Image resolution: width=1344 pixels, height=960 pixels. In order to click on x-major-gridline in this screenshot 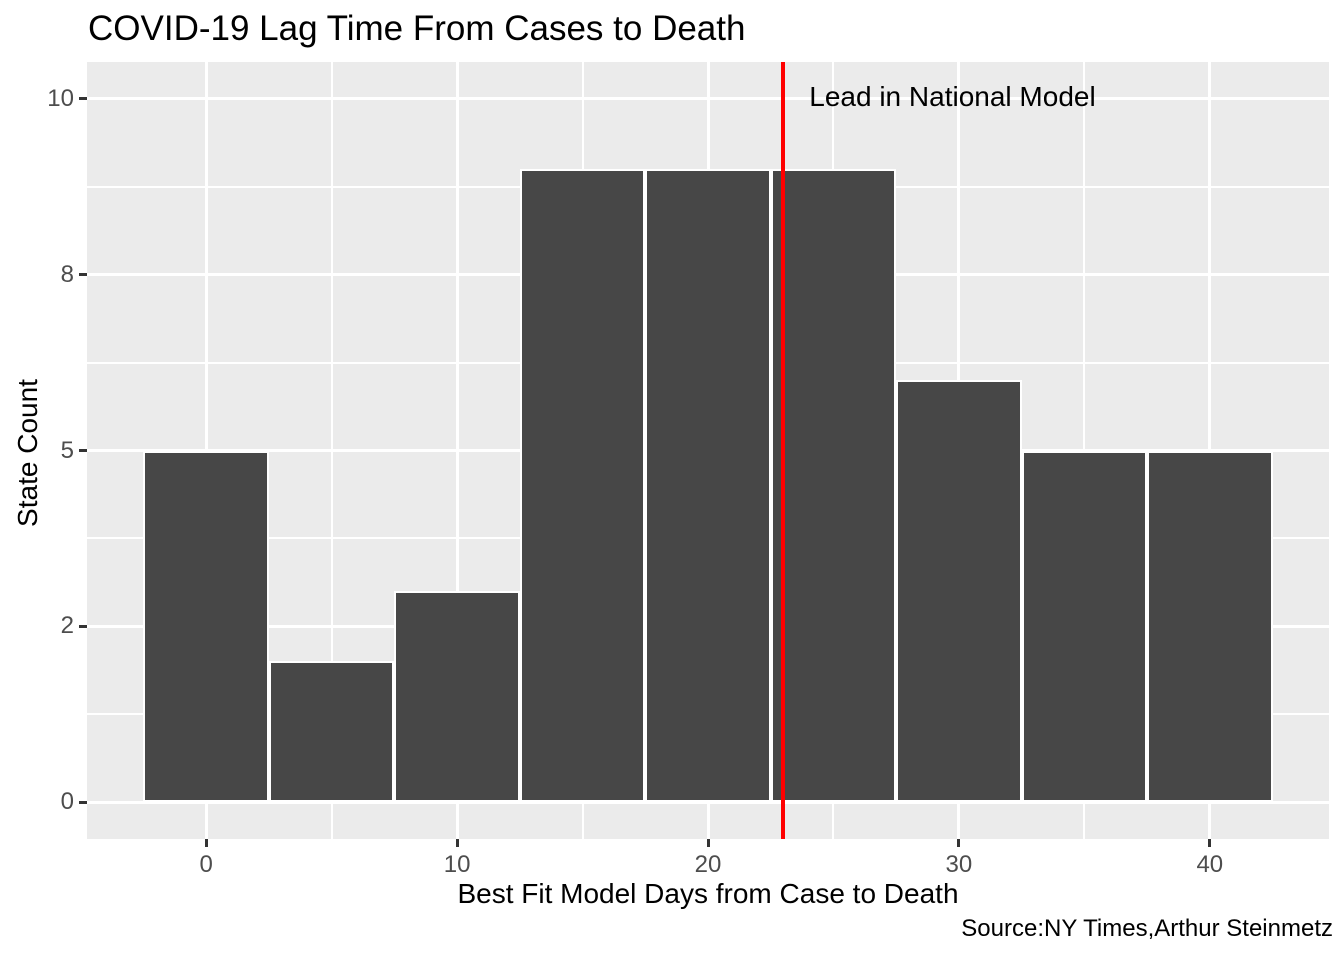, I will do `click(457, 450)`.